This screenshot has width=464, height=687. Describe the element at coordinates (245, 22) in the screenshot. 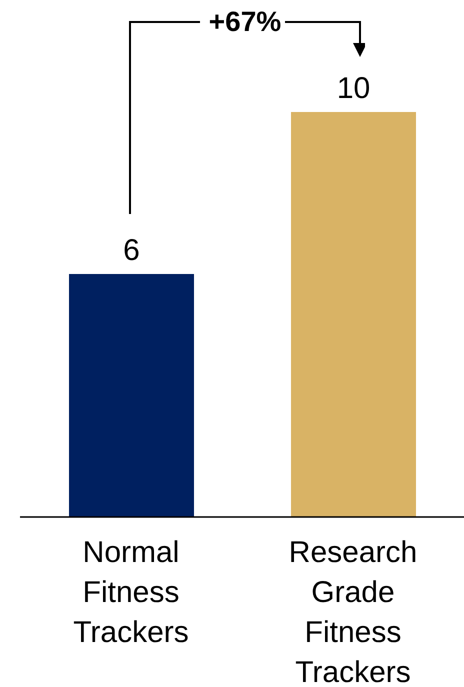

I see `text: +67%` at that location.